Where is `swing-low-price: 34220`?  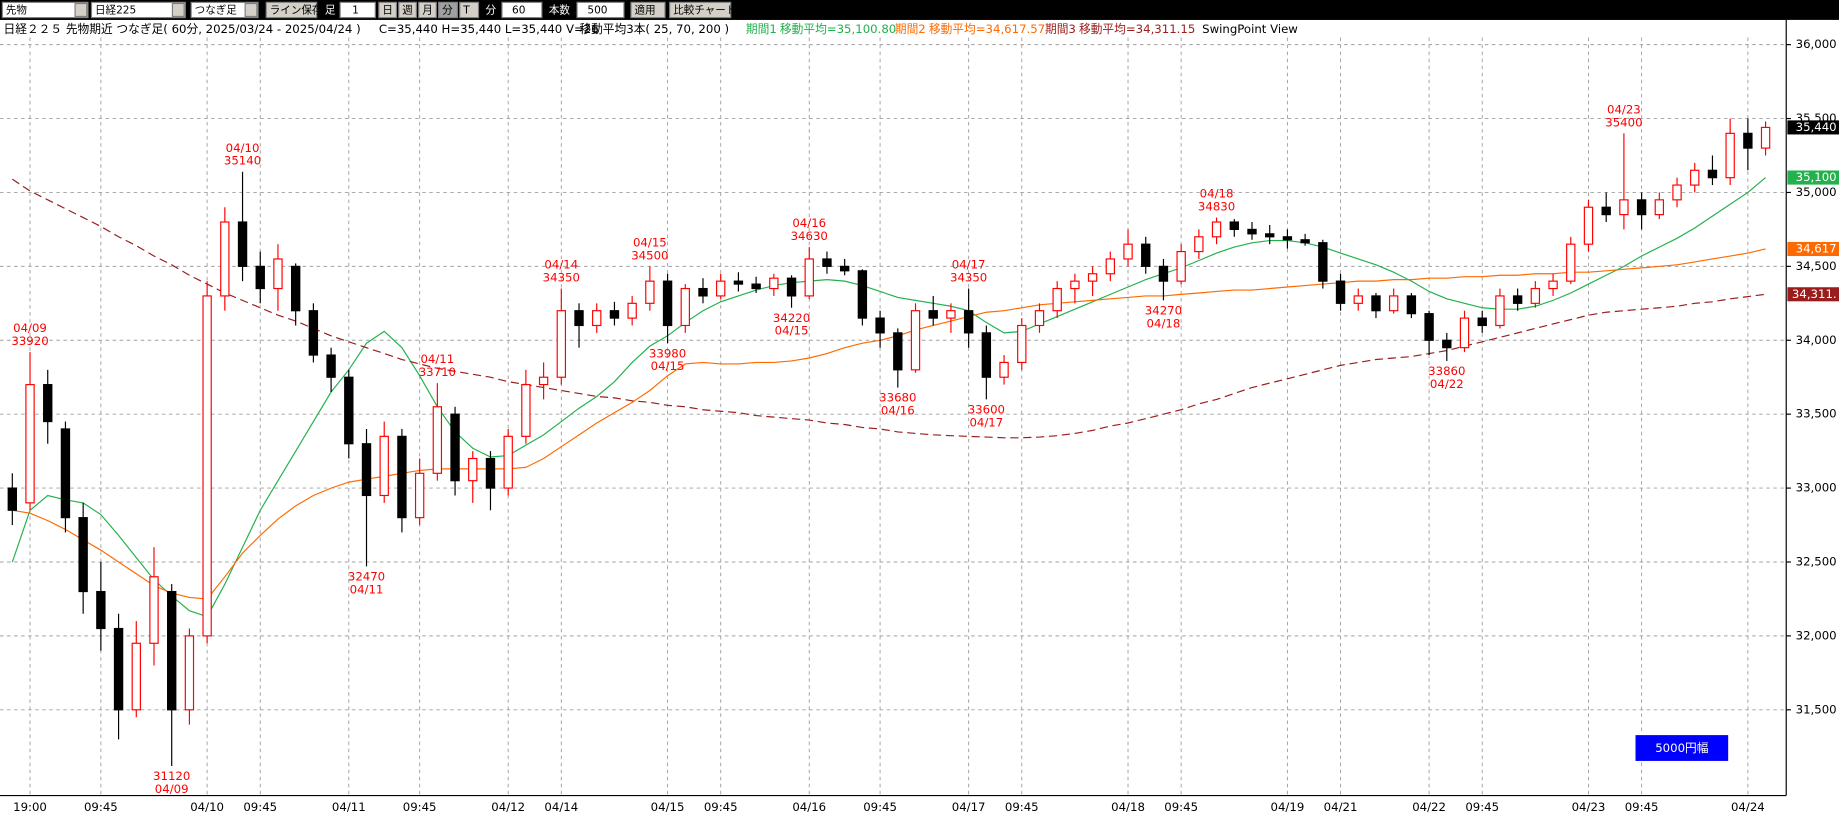 swing-low-price: 34220 is located at coordinates (791, 318).